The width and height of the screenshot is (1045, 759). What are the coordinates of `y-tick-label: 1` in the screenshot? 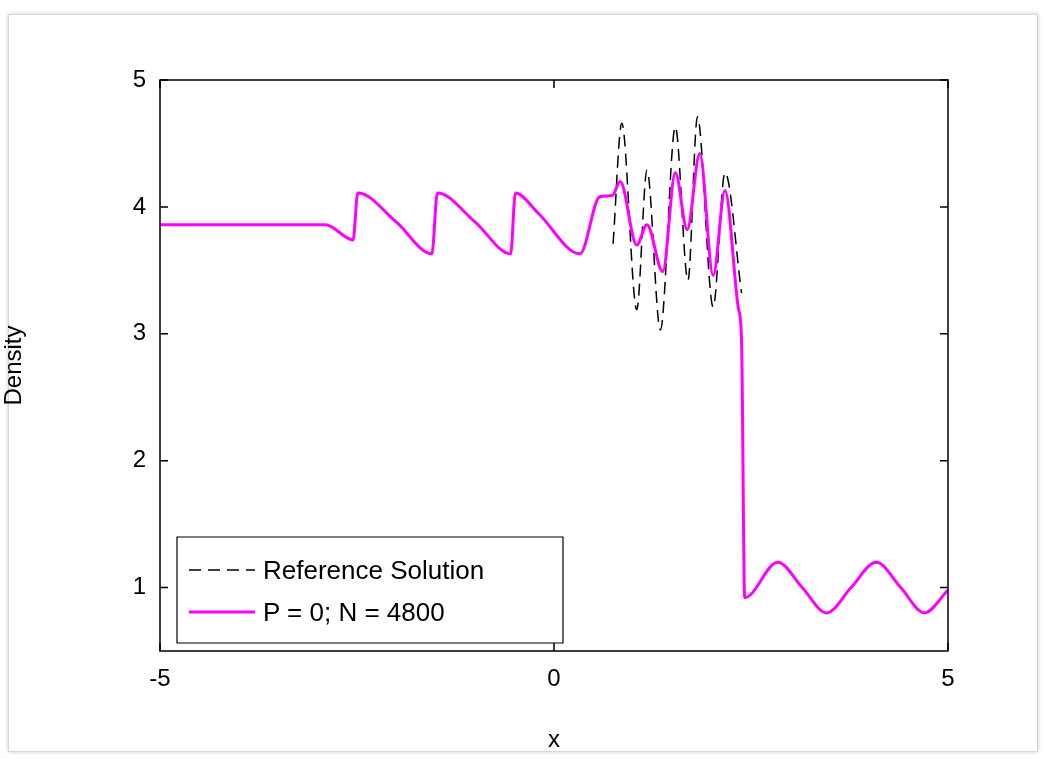 It's located at (139, 586).